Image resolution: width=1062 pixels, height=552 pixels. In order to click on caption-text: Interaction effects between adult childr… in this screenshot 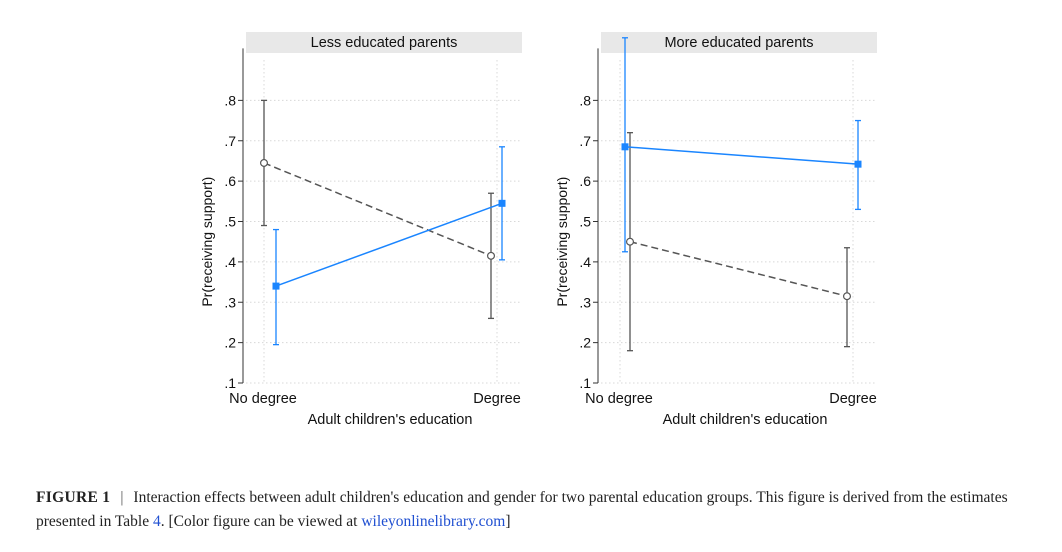, I will do `click(522, 509)`.